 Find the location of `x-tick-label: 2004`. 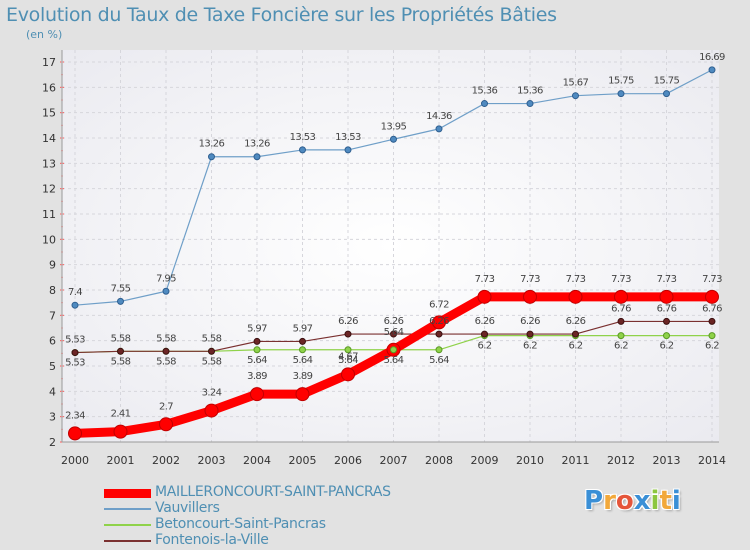

x-tick-label: 2004 is located at coordinates (257, 460).